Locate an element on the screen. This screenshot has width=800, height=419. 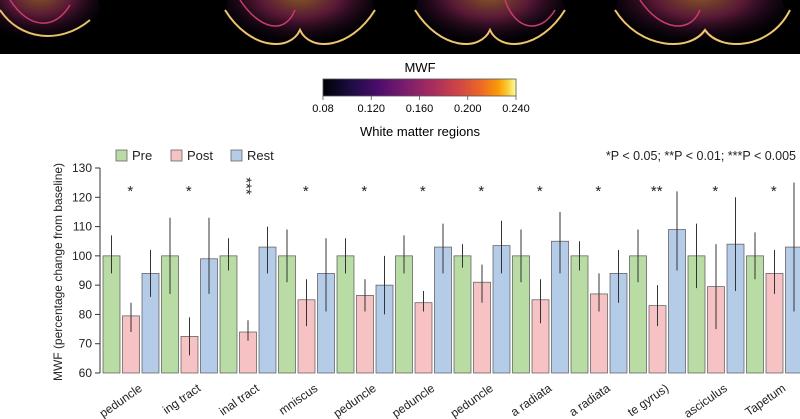
colorbar-ticks: 0.08 0.120 0.160 0.200 0.240 is located at coordinates (421, 105).